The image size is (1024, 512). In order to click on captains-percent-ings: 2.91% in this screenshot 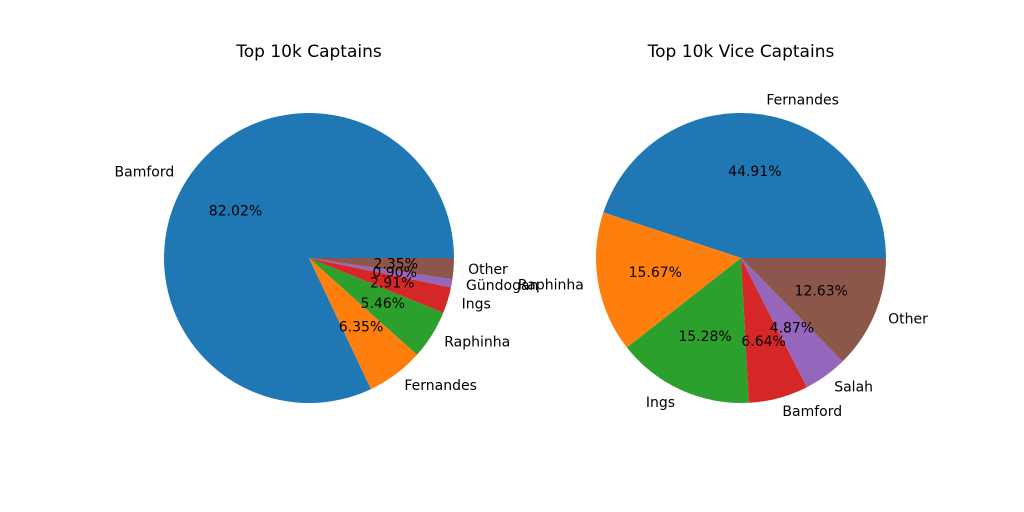, I will do `click(392, 283)`.